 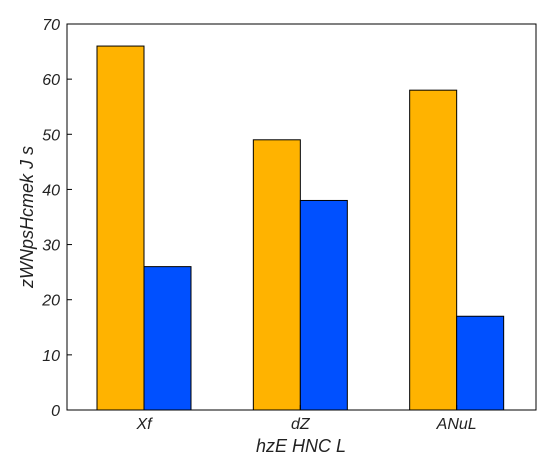 I want to click on x-axis-title: hzE HNC L, so click(x=301, y=446).